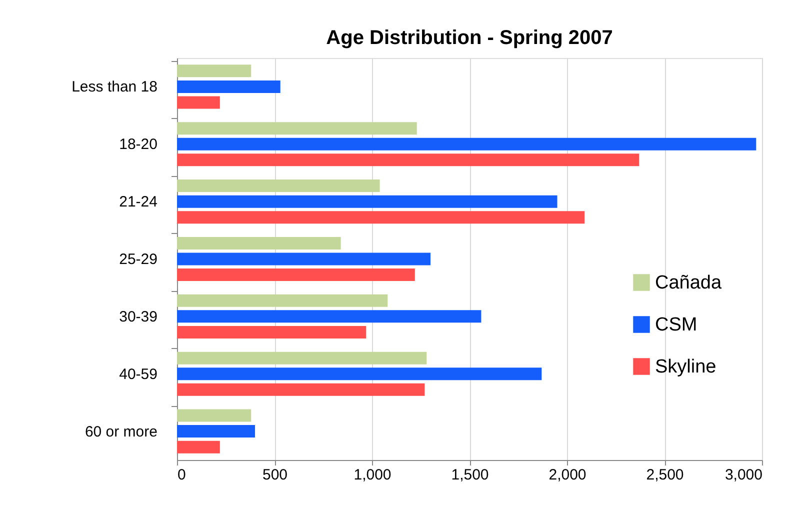 The height and width of the screenshot is (517, 797). What do you see at coordinates (567, 475) in the screenshot?
I see `x-tick-label: 2,000` at bounding box center [567, 475].